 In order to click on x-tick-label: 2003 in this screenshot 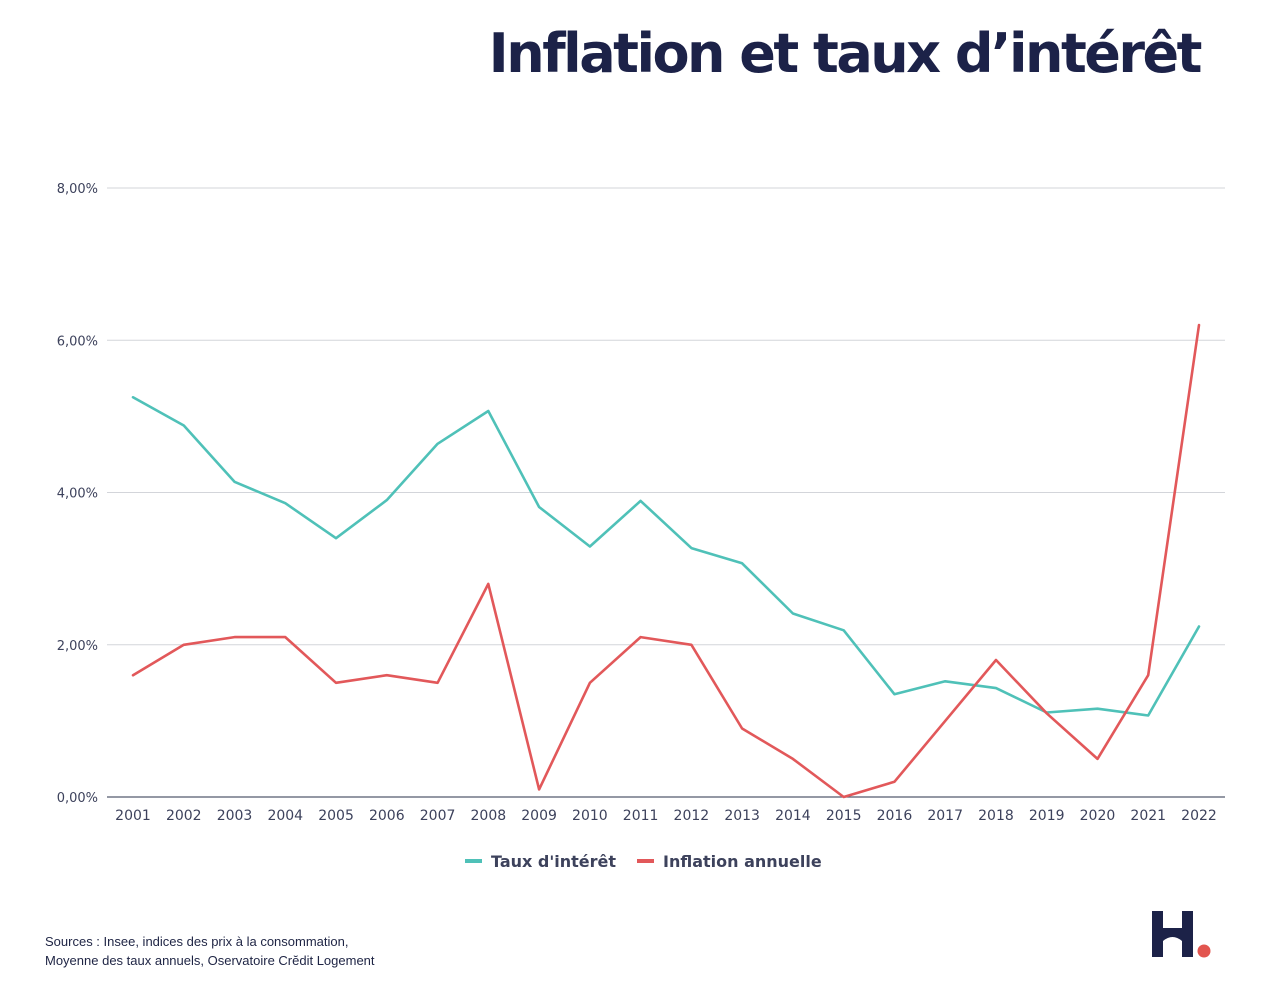, I will do `click(235, 816)`.